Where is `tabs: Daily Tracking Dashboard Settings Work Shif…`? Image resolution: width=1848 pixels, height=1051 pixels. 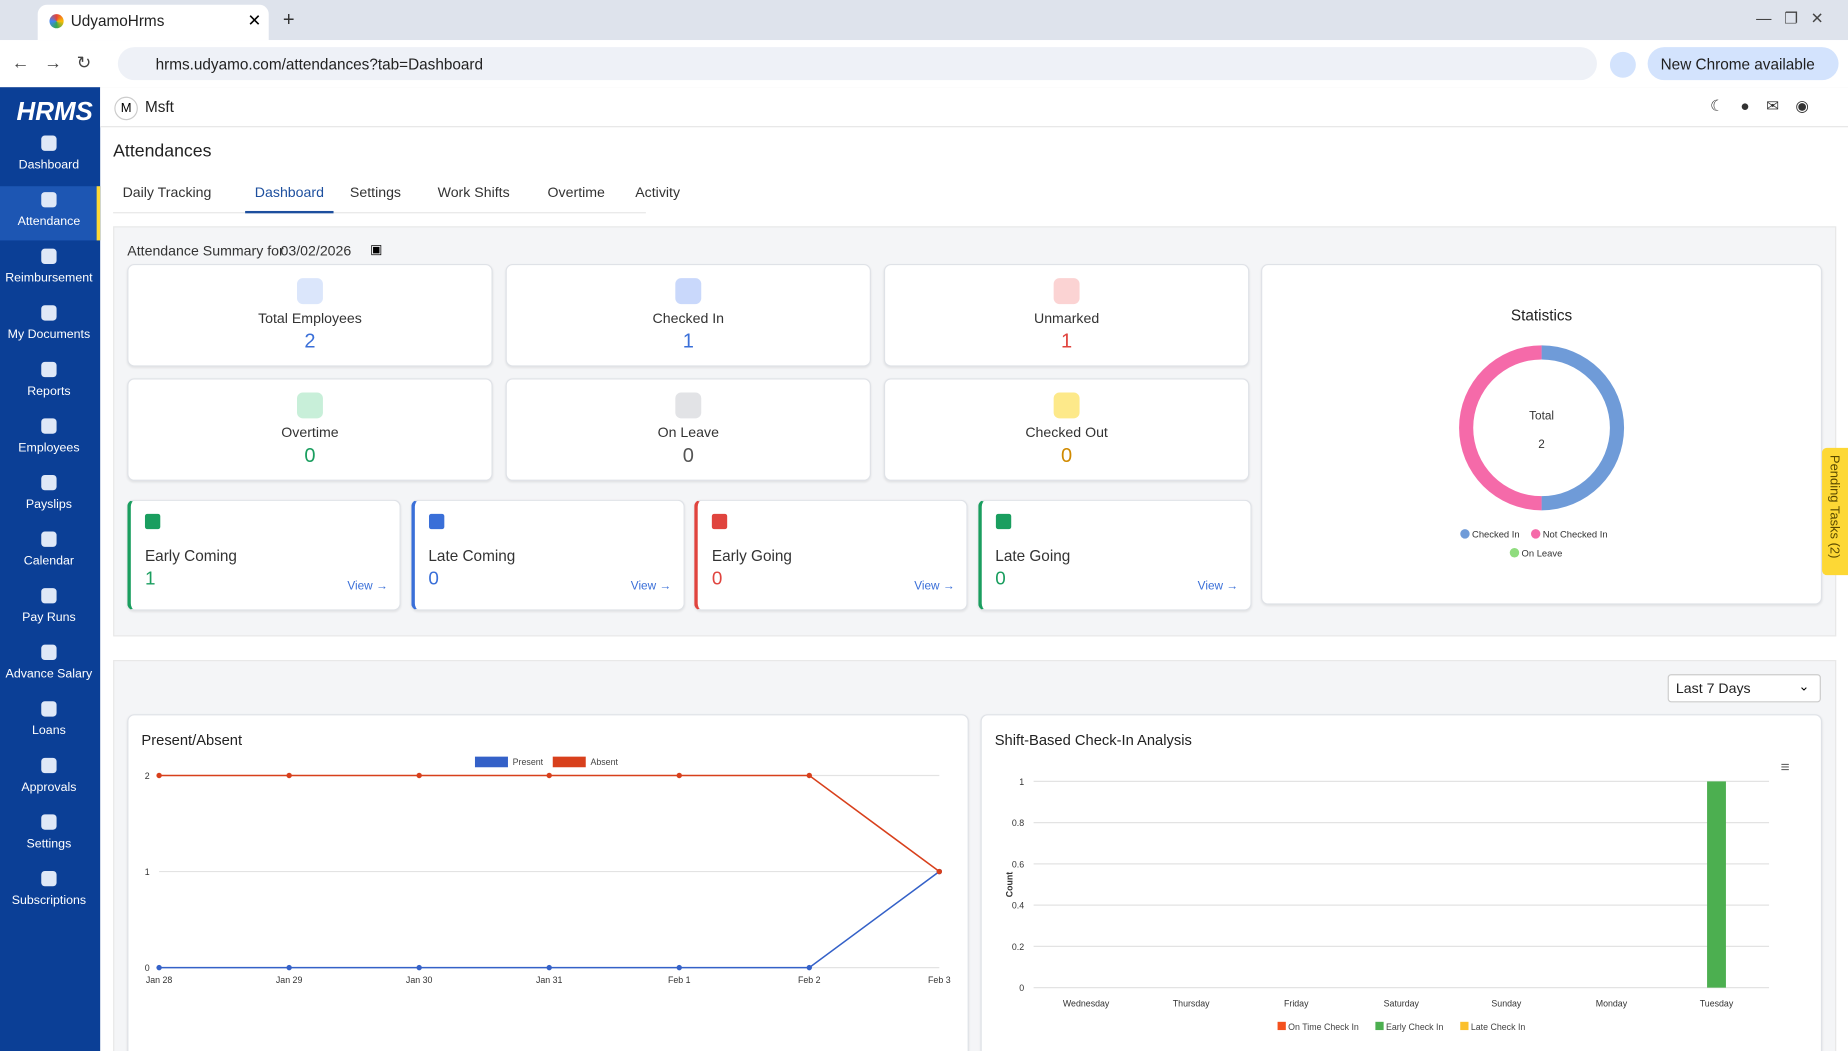
tabs: Daily Tracking Dashboard Settings Work Shif… is located at coordinates (396, 193).